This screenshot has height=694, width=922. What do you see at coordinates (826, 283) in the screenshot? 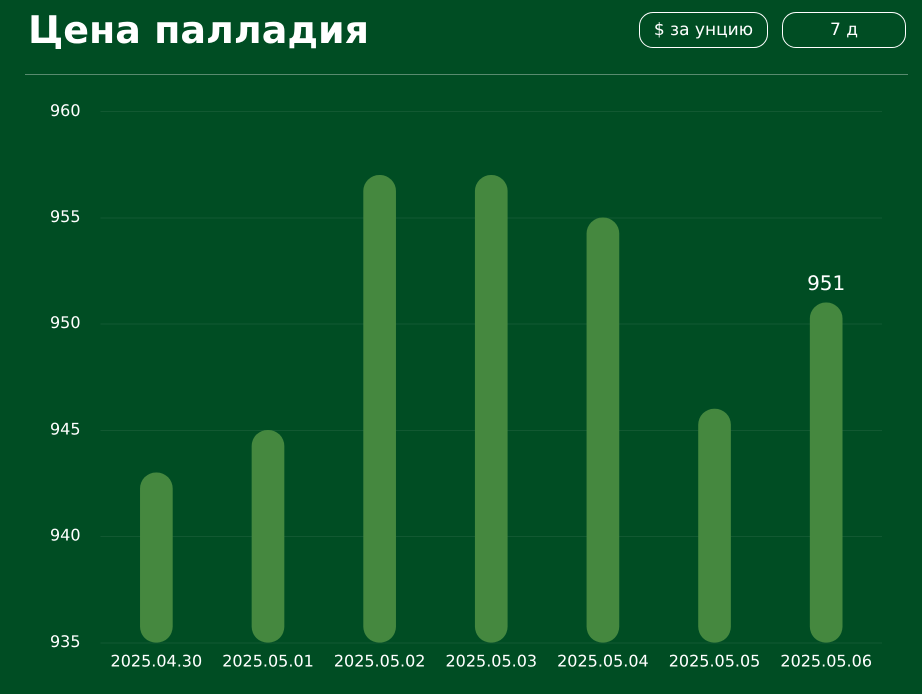
I see `data-label: 951` at bounding box center [826, 283].